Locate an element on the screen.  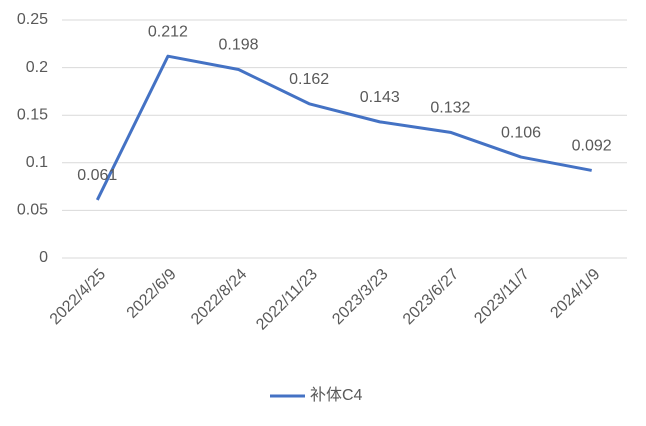
y-tick-label: 0.2 is located at coordinates (37, 67).